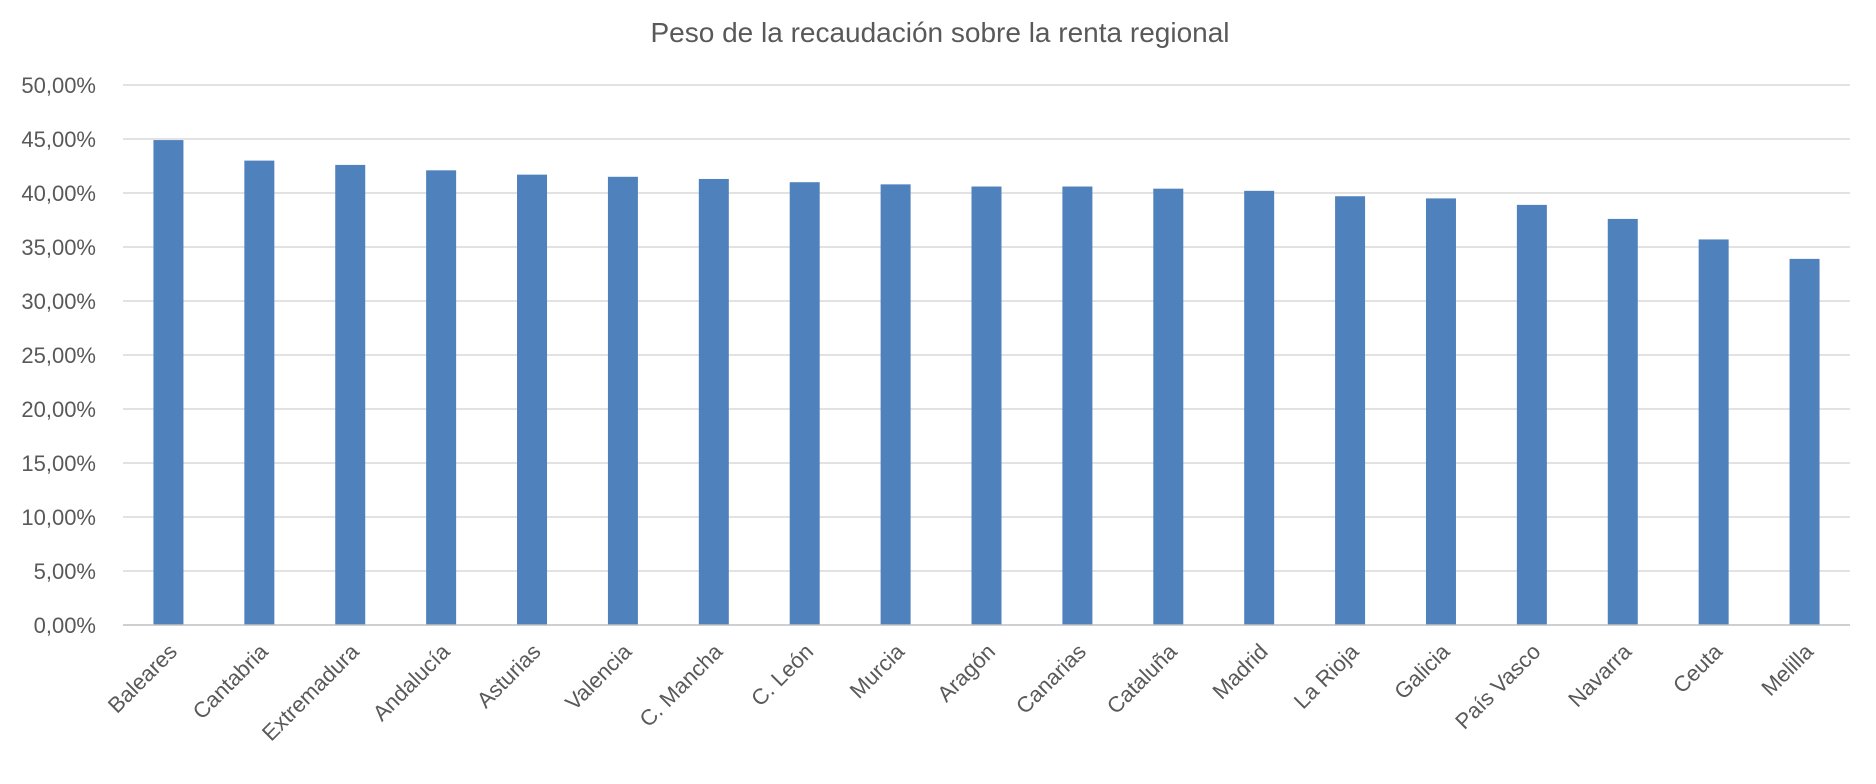  What do you see at coordinates (1142, 678) in the screenshot?
I see `x-tick-label: Cataluña` at bounding box center [1142, 678].